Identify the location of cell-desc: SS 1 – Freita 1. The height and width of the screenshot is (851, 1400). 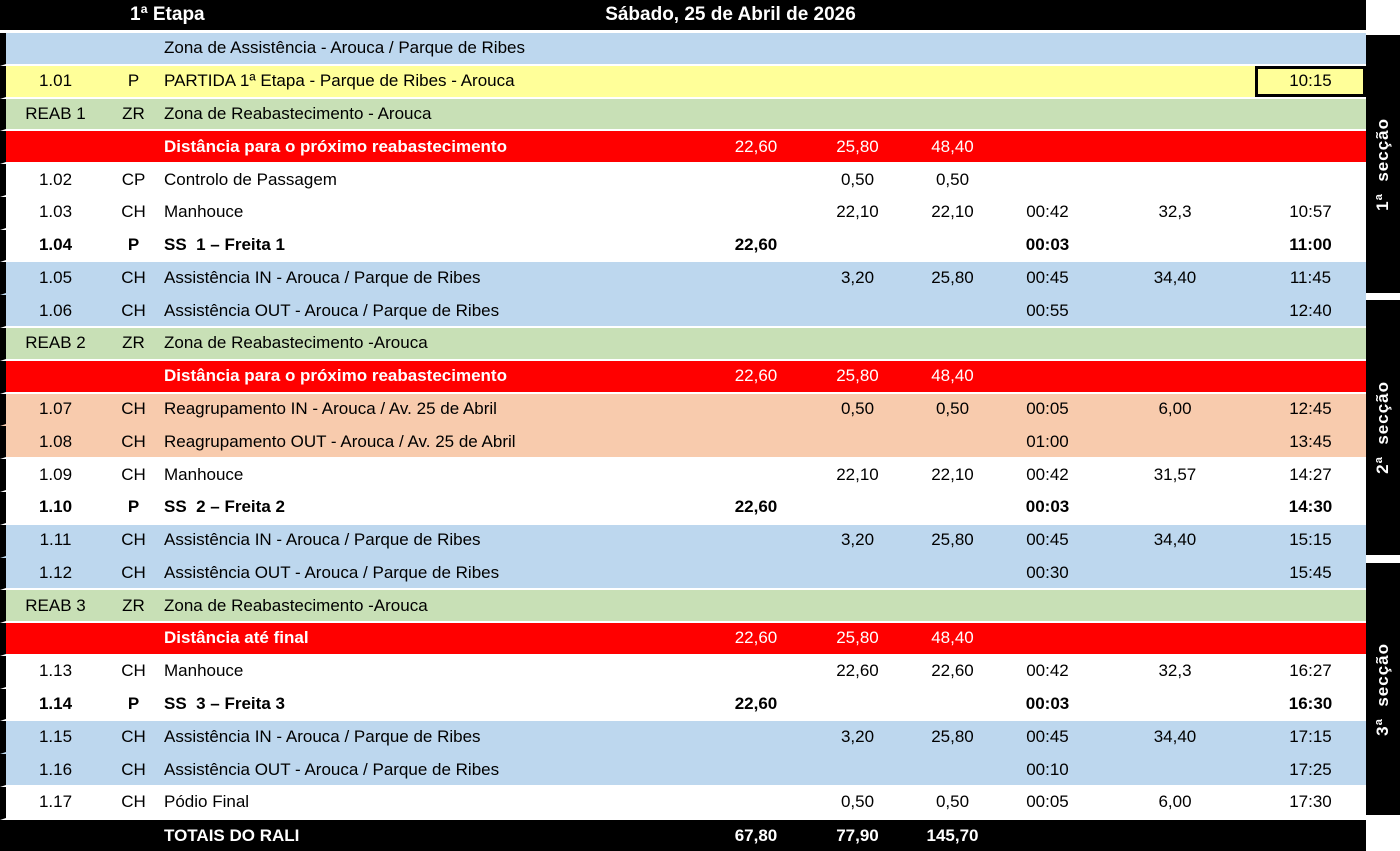
(224, 245).